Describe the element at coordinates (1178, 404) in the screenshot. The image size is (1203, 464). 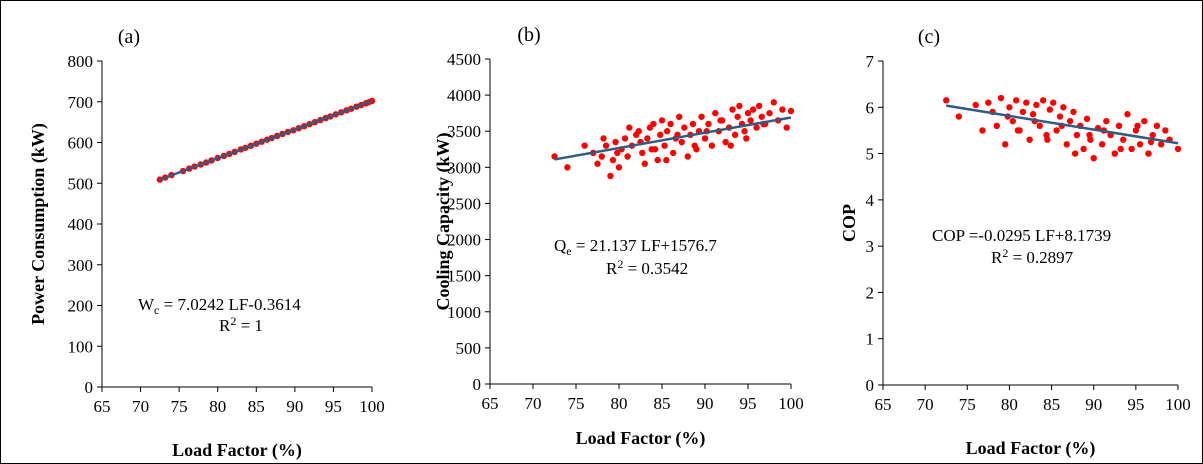
I see `x-tick-label: 100` at that location.